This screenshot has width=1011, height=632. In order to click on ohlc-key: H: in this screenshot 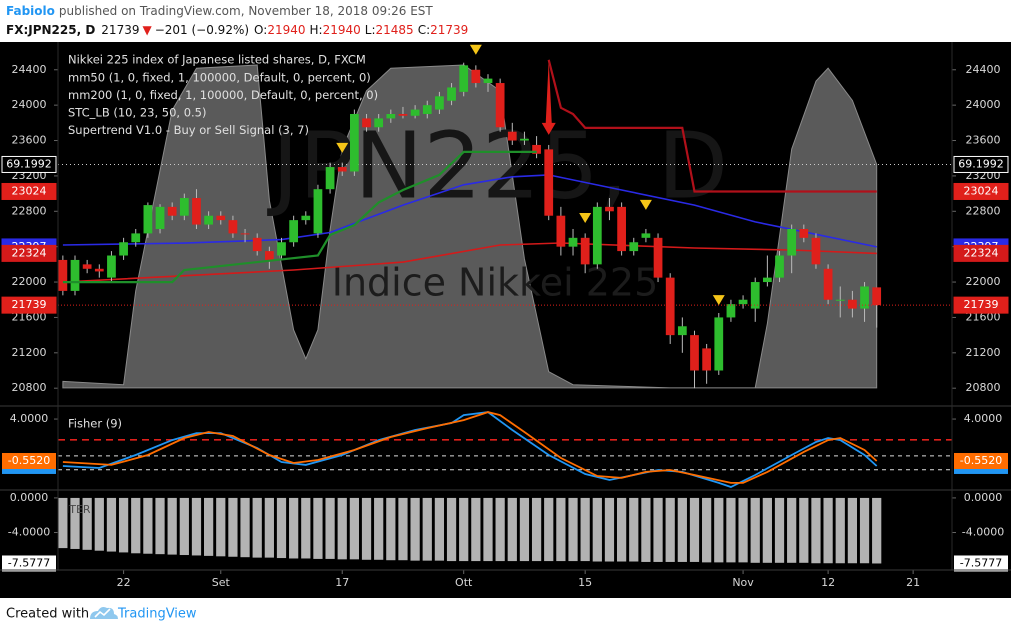, I will do `click(316, 30)`.